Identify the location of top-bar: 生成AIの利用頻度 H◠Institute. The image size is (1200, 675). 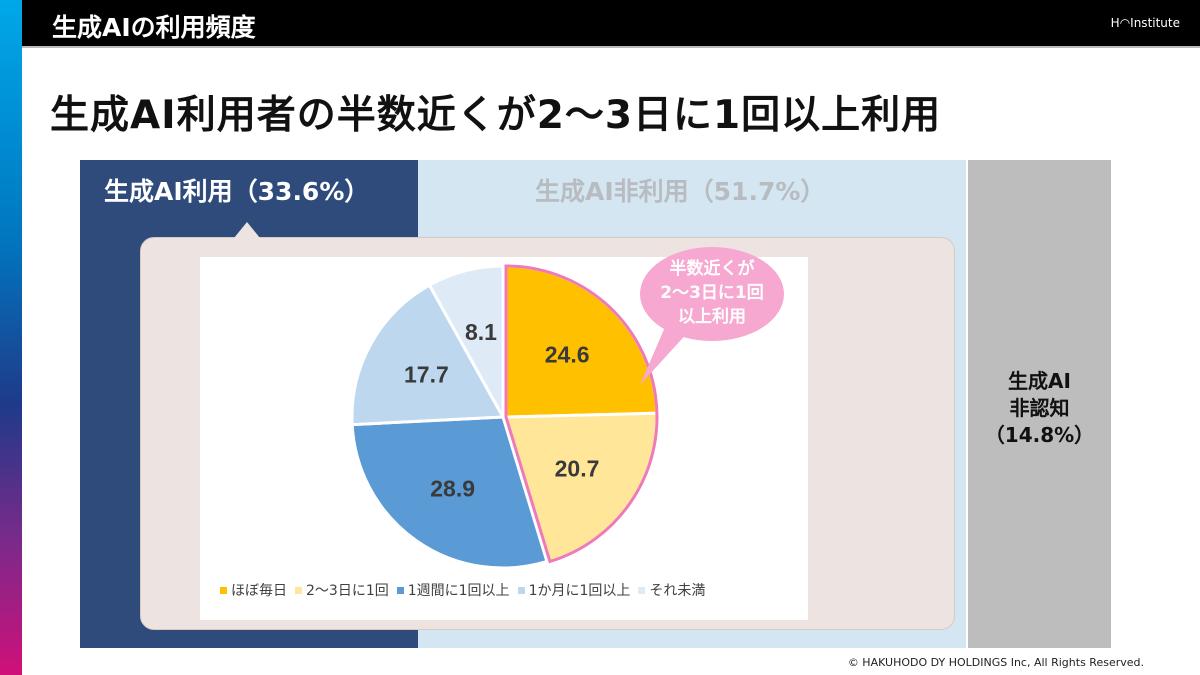
(611, 24).